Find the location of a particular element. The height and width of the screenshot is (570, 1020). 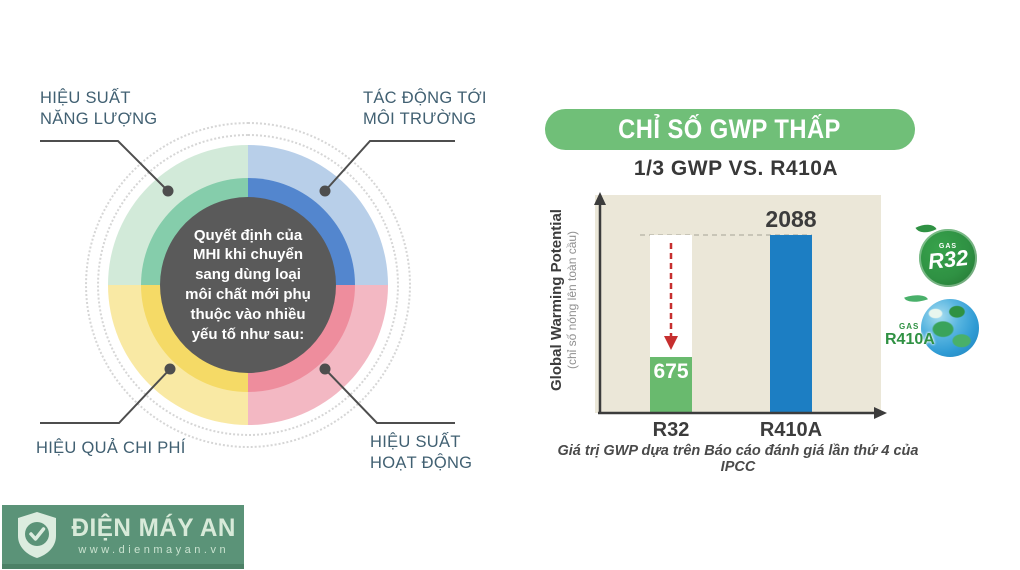

r32-badge-gas-text: GAS is located at coordinates (948, 246).